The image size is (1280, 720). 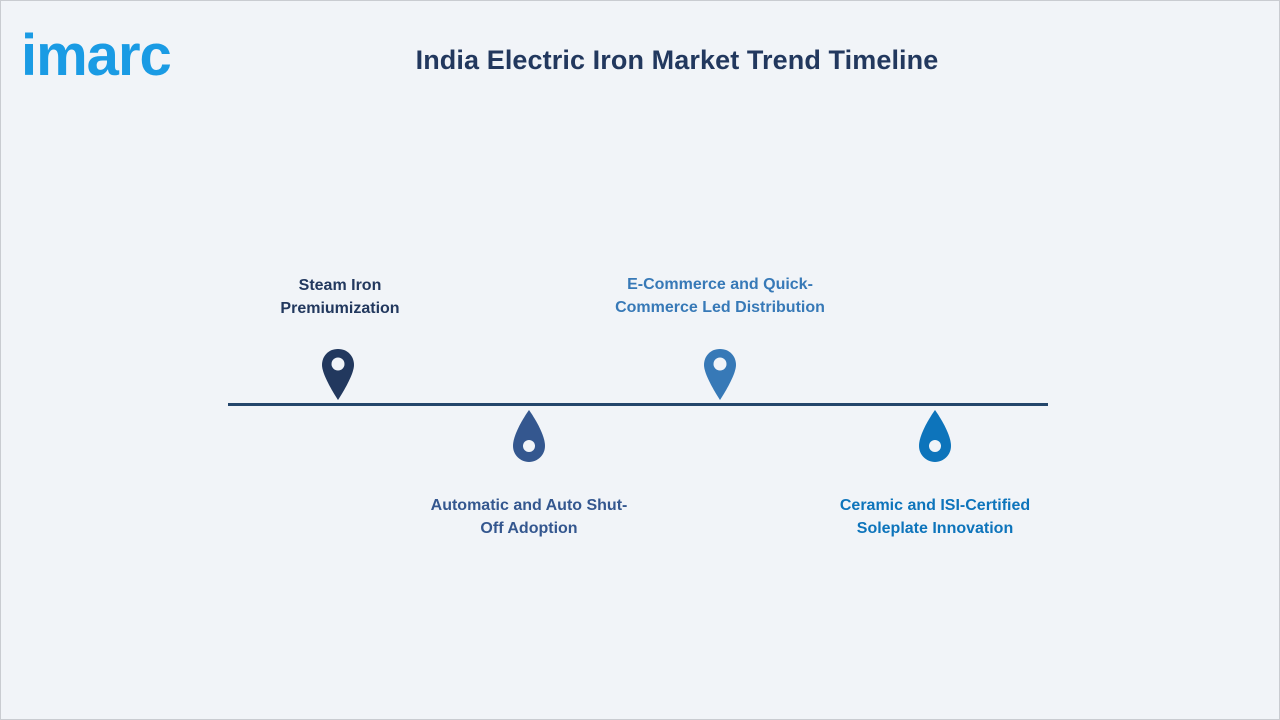 What do you see at coordinates (529, 517) in the screenshot?
I see `timeline-label-2: Automatic and Auto Shut- Off Adoption` at bounding box center [529, 517].